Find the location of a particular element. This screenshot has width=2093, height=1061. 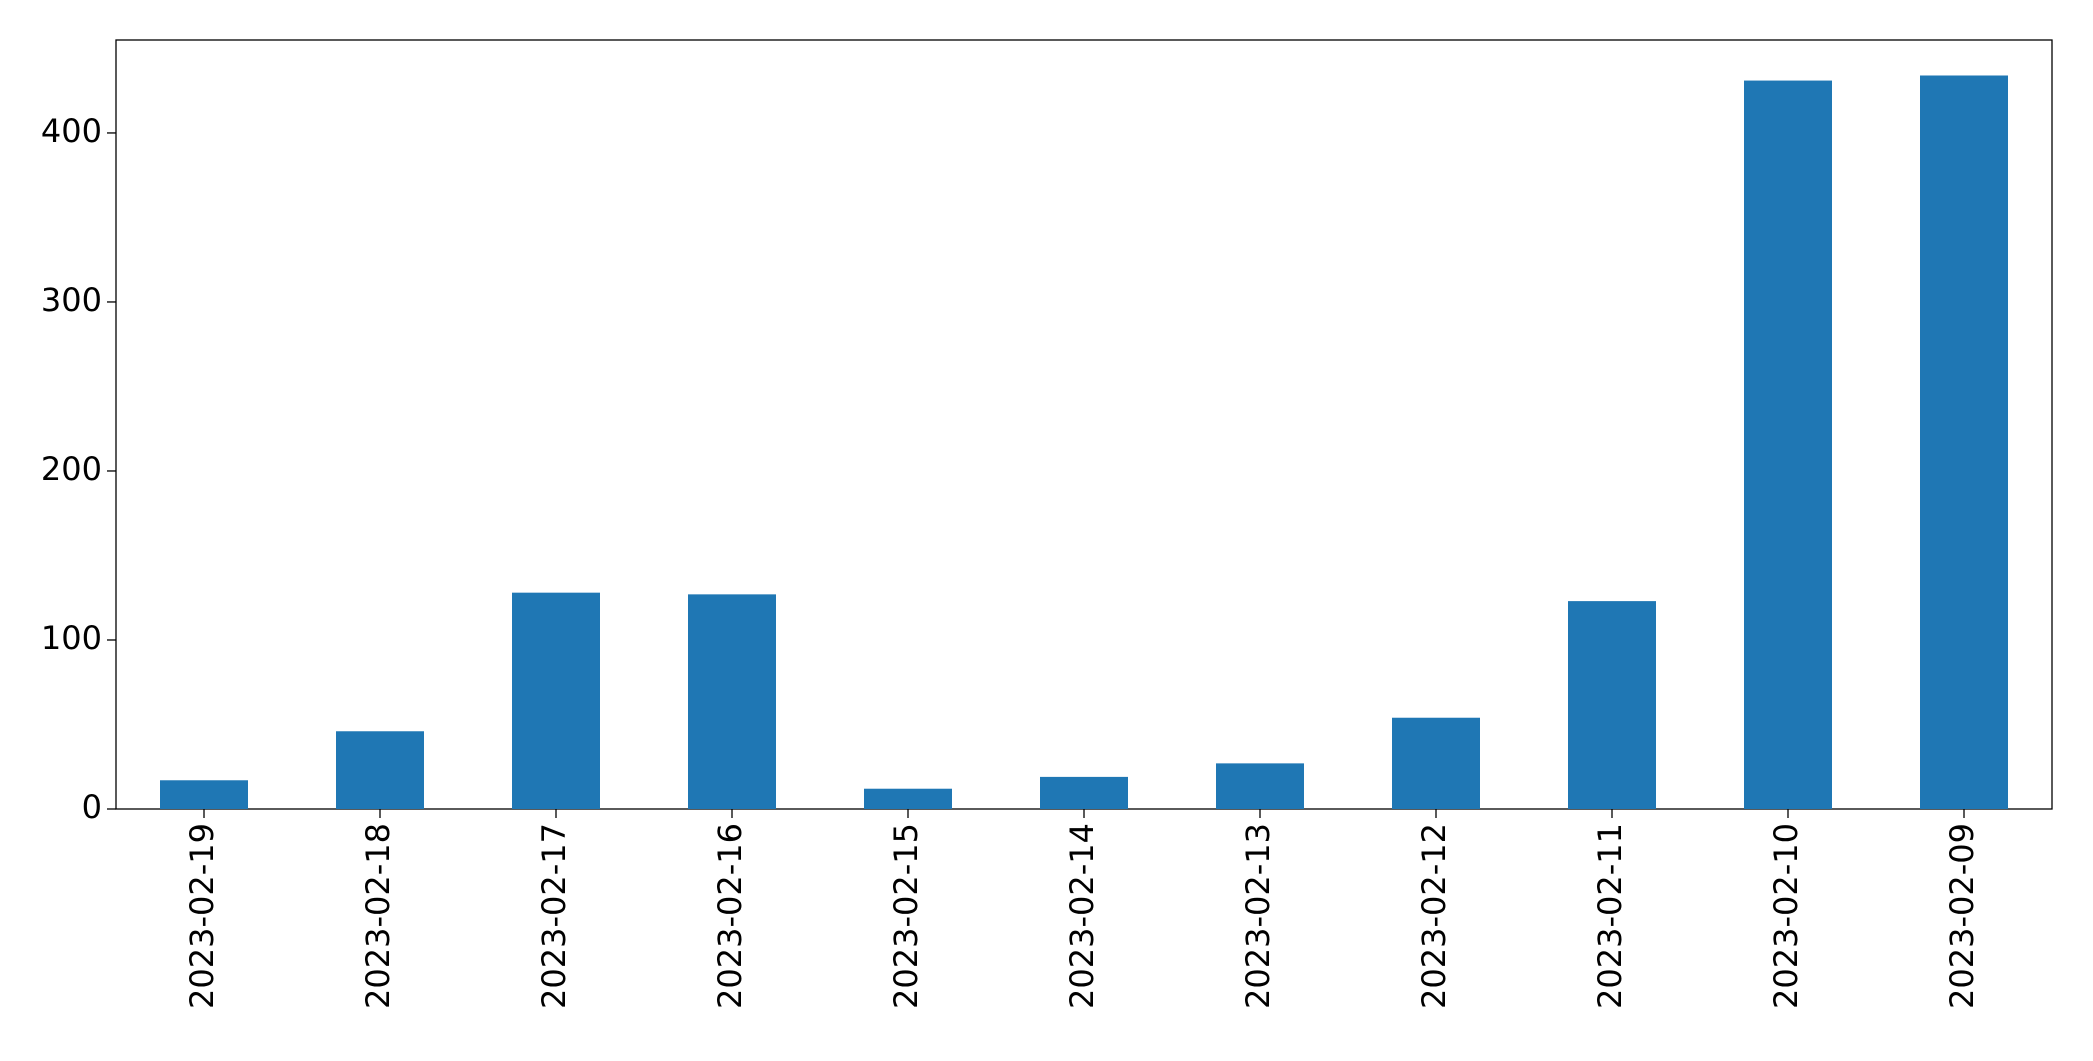

x-tick-label: 2023-02-10 is located at coordinates (1786, 916).